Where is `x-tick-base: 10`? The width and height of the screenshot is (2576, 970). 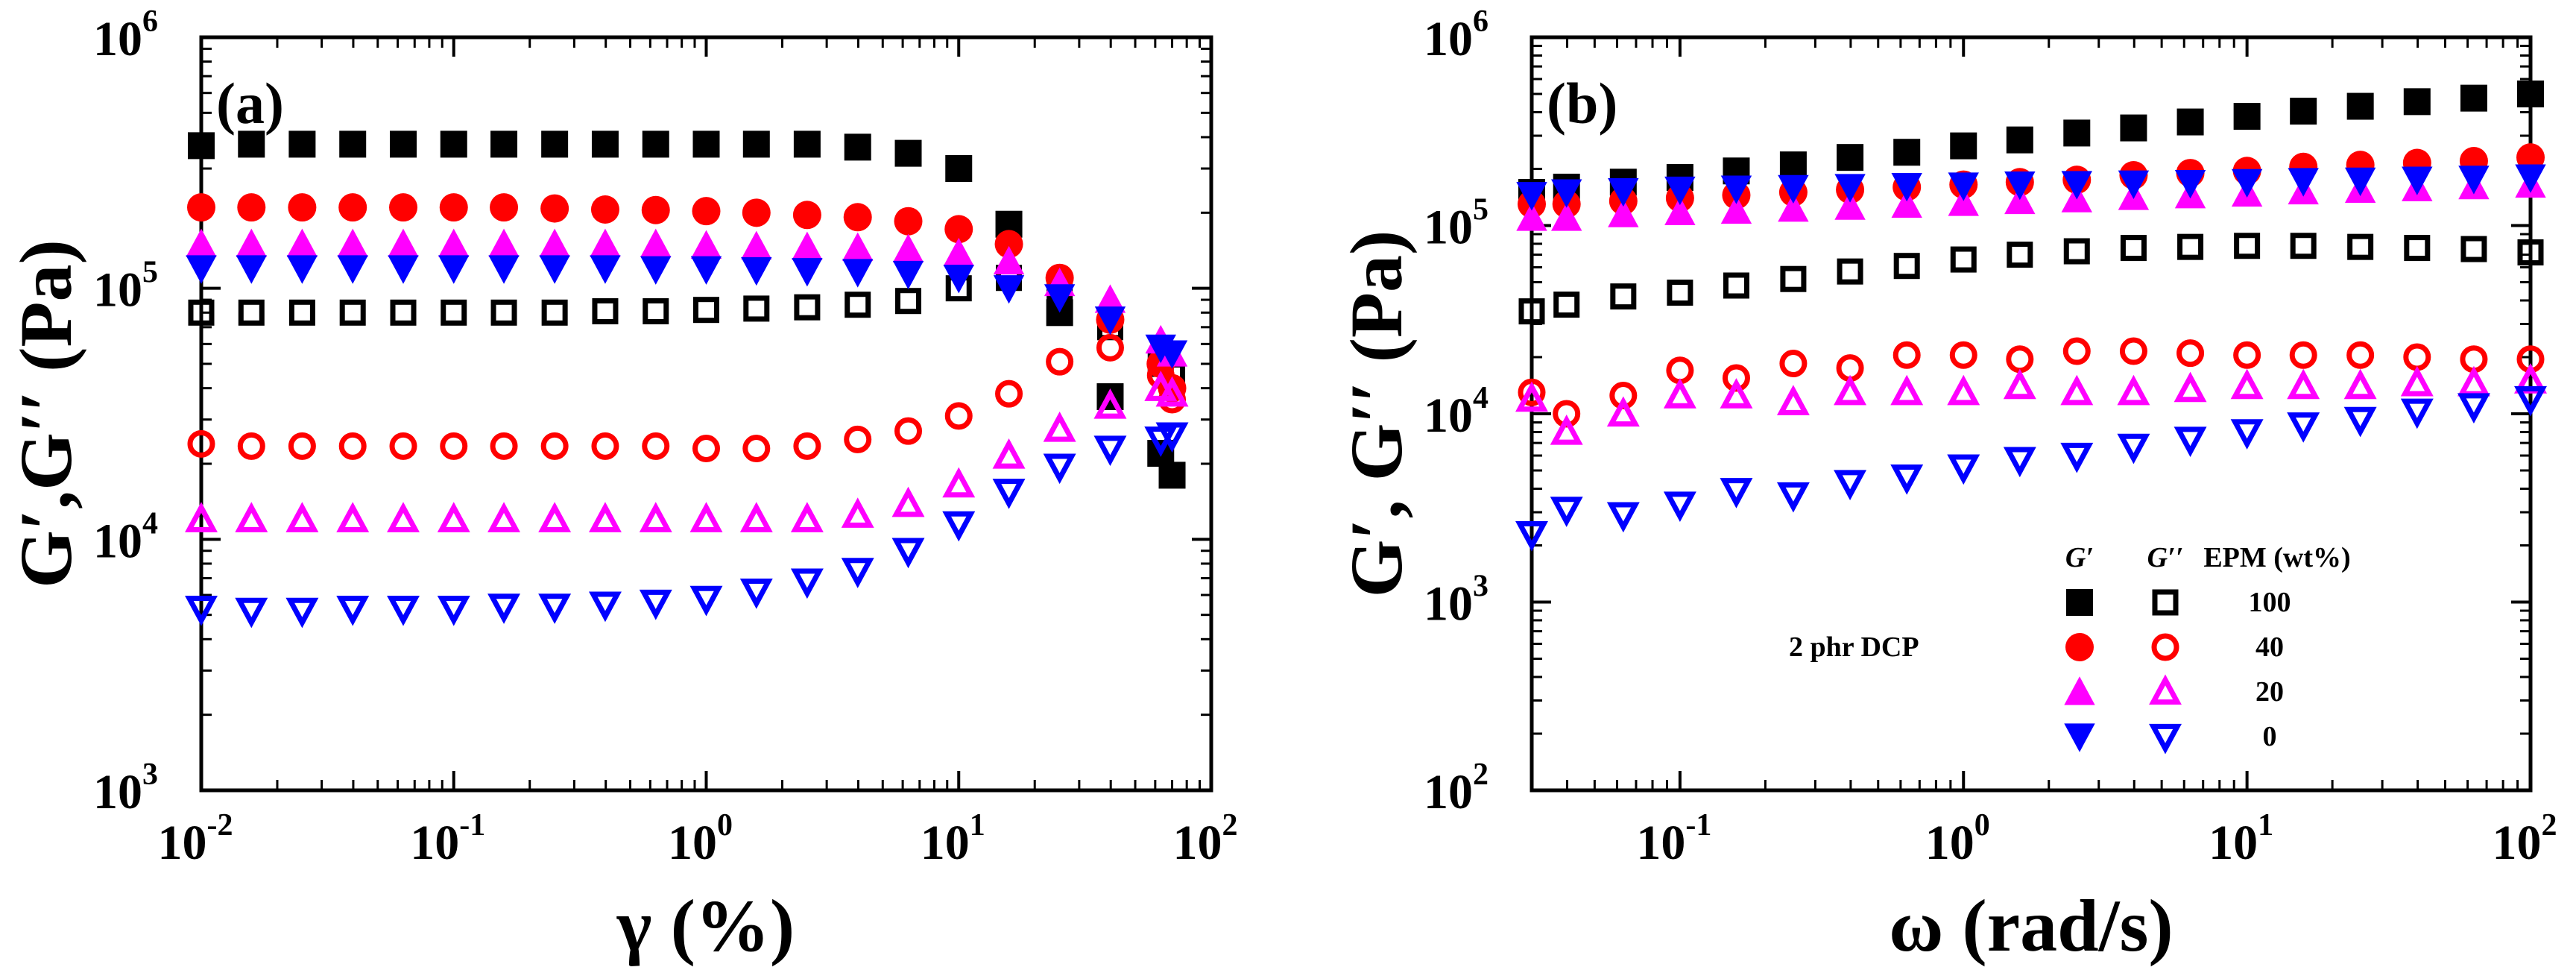
x-tick-base: 10 is located at coordinates (434, 843).